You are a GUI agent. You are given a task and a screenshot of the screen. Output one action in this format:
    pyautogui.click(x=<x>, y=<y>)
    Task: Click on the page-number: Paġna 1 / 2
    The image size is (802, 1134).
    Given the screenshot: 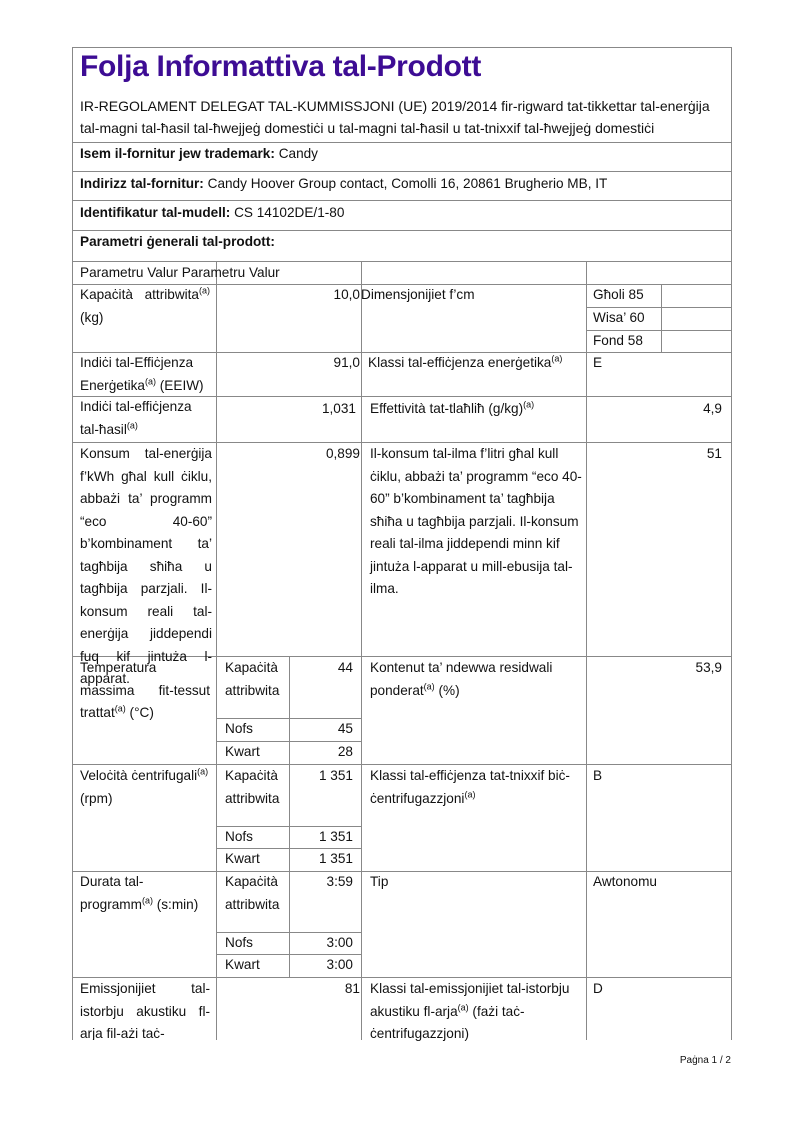 What is the action you would take?
    pyautogui.click(x=705, y=1060)
    